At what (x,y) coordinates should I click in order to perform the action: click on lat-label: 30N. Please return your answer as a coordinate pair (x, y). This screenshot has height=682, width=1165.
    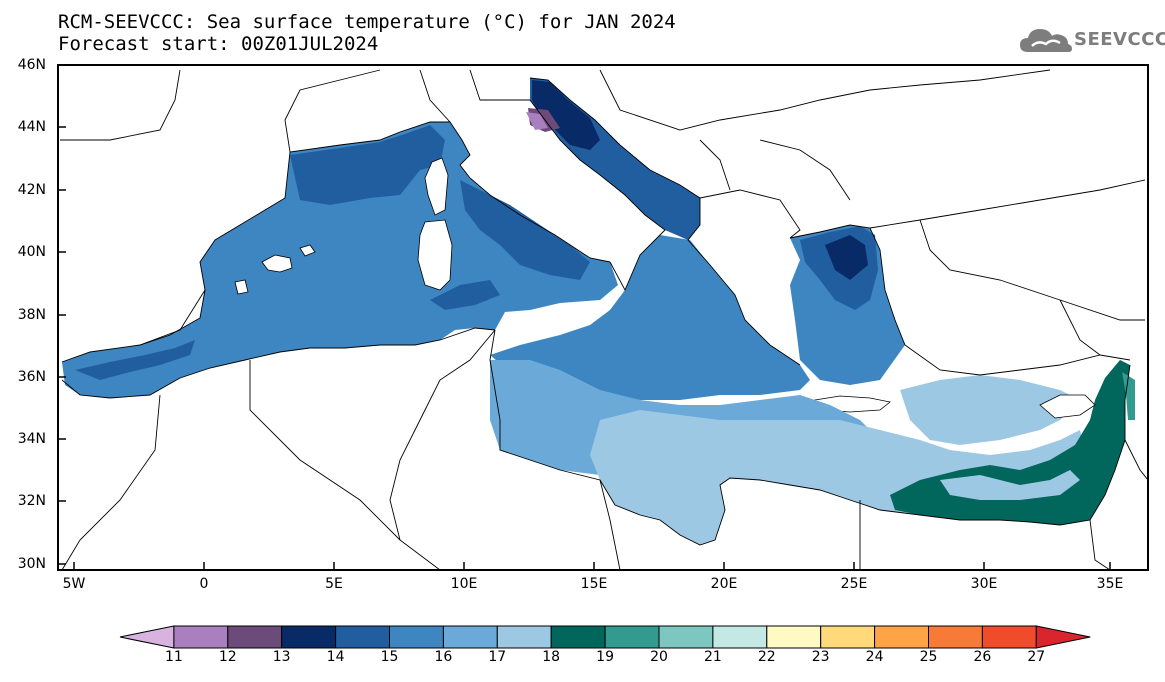
    Looking at the image, I should click on (31, 564).